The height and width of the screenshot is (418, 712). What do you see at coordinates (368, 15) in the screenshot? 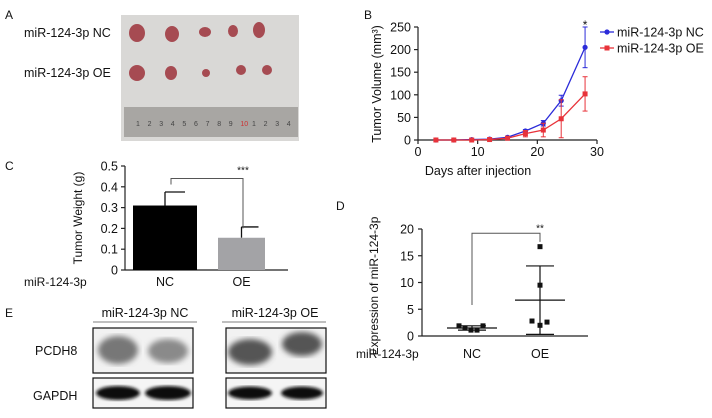
I see `panel-label-b: B` at bounding box center [368, 15].